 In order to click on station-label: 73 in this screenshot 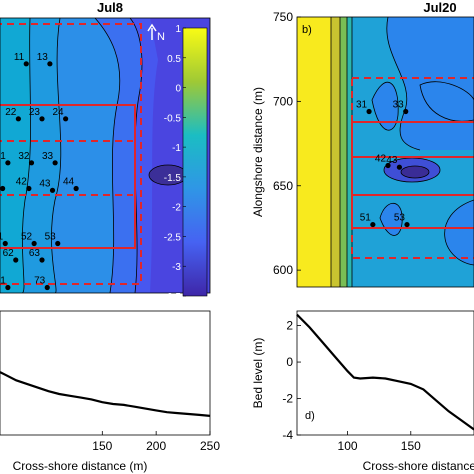, I will do `click(40, 281)`.